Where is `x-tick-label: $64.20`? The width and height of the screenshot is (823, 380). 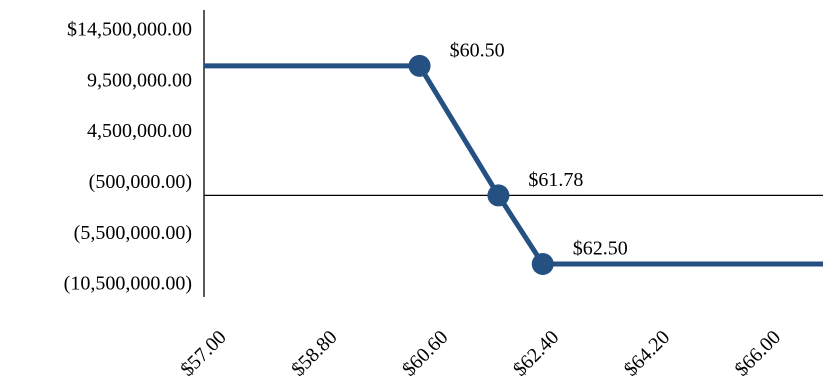
x-tick-label: $64.20 is located at coordinates (647, 353).